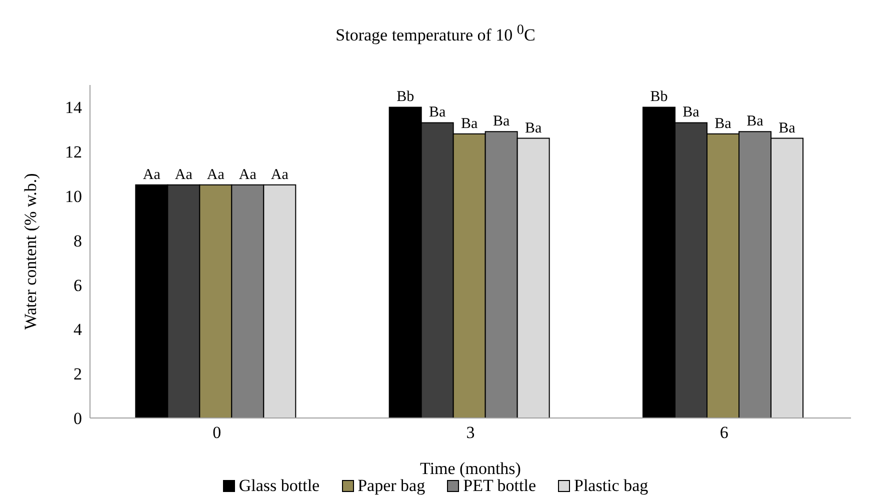  What do you see at coordinates (217, 432) in the screenshot?
I see `x-tick-label: 0` at bounding box center [217, 432].